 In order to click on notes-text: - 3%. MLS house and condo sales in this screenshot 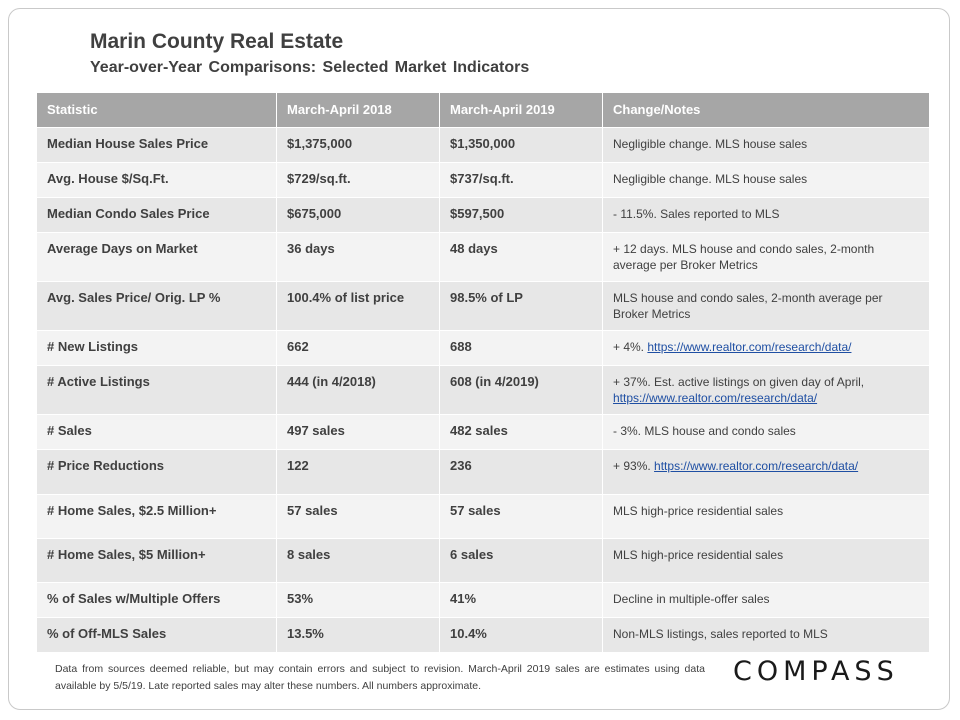, I will do `click(704, 431)`.